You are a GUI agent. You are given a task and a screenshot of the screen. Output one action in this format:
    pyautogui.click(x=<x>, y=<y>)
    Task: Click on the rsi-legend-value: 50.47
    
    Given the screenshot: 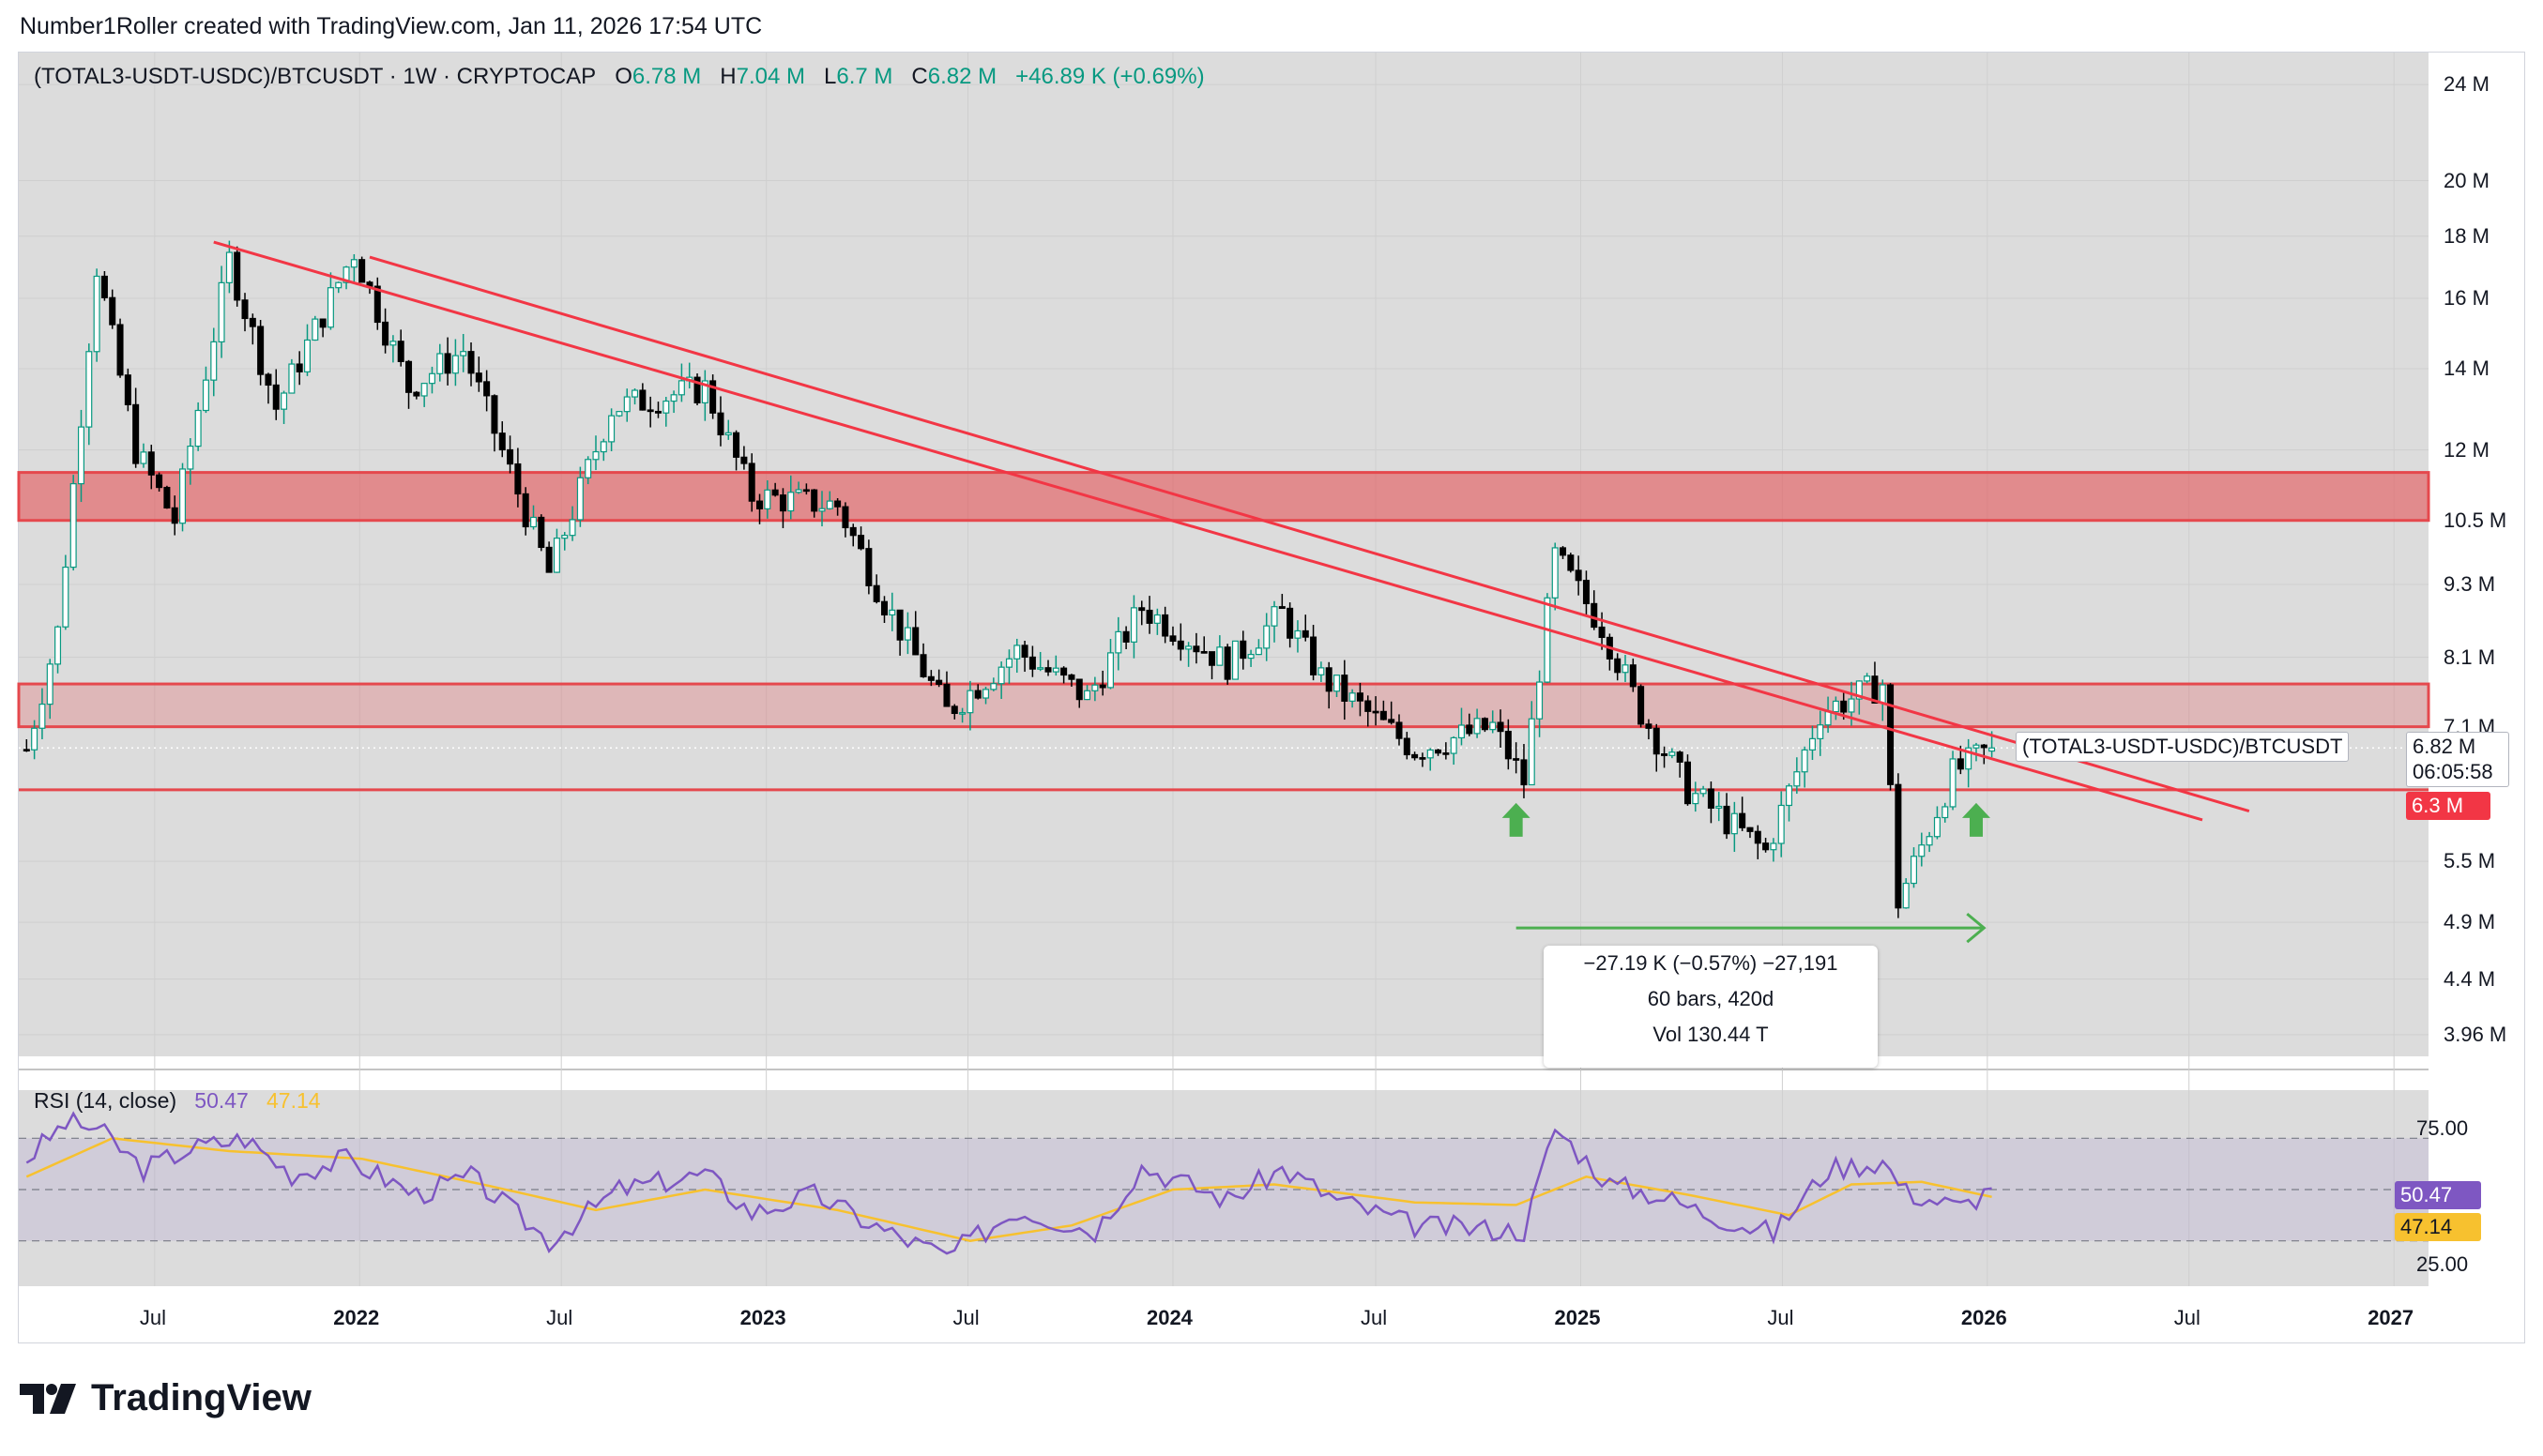 What is the action you would take?
    pyautogui.click(x=221, y=1100)
    